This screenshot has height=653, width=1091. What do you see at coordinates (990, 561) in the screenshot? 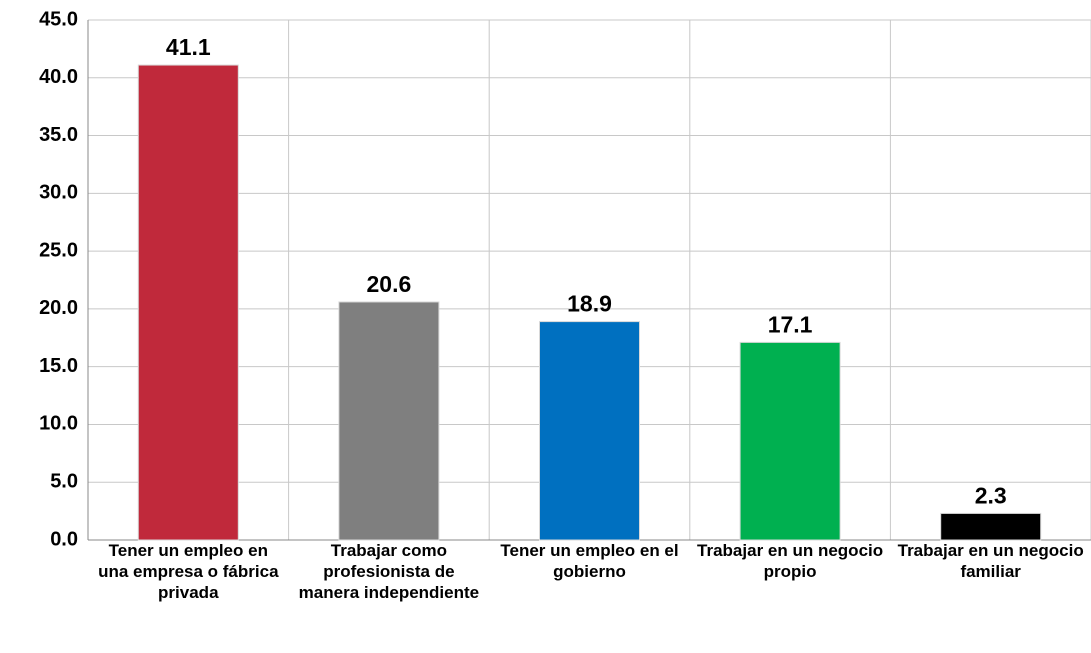
I see `x-tick-label: Trabajar en un negocio familiar` at bounding box center [990, 561].